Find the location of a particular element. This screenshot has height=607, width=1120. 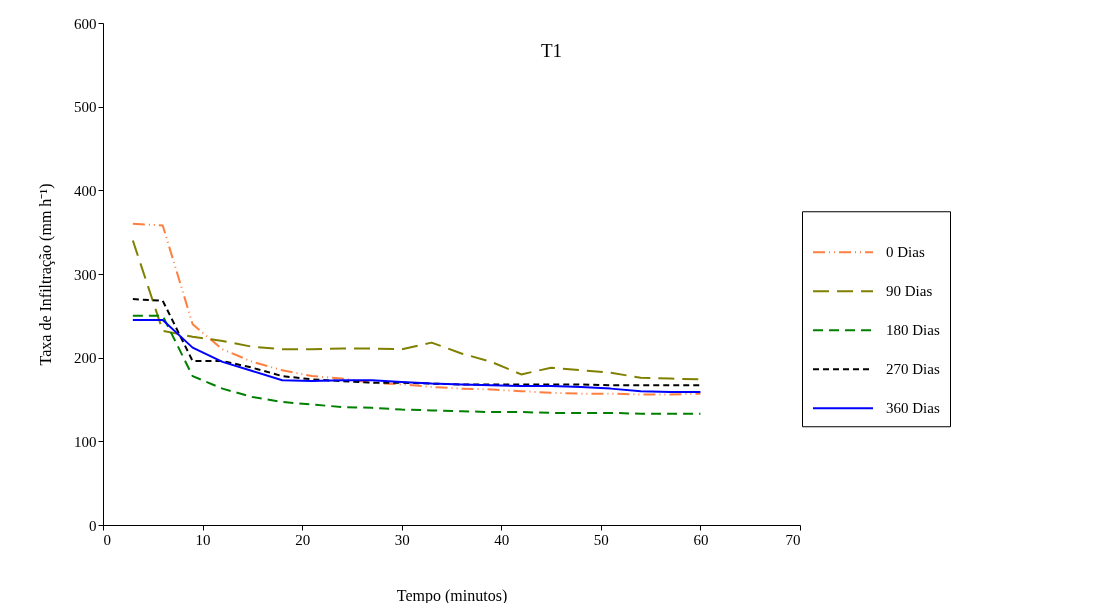

y-tick-label: 300 is located at coordinates (85, 274).